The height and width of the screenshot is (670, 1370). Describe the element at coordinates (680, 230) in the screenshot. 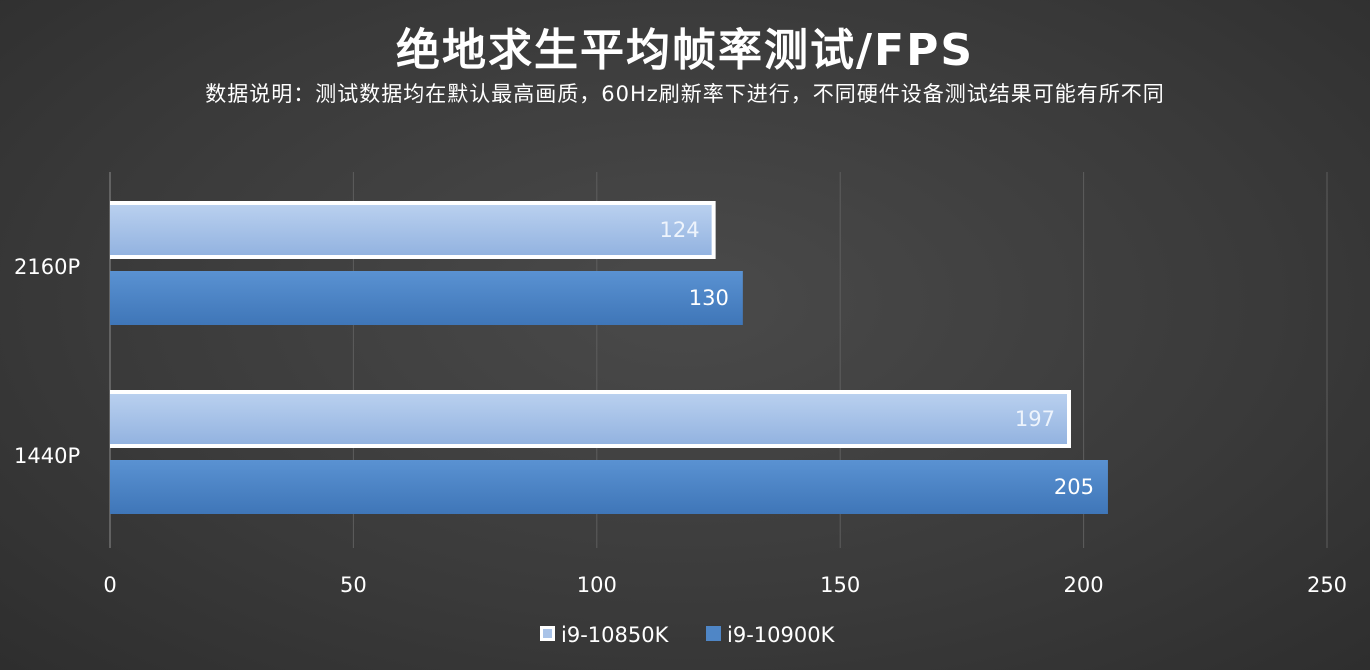

I see `data-label: 124` at that location.